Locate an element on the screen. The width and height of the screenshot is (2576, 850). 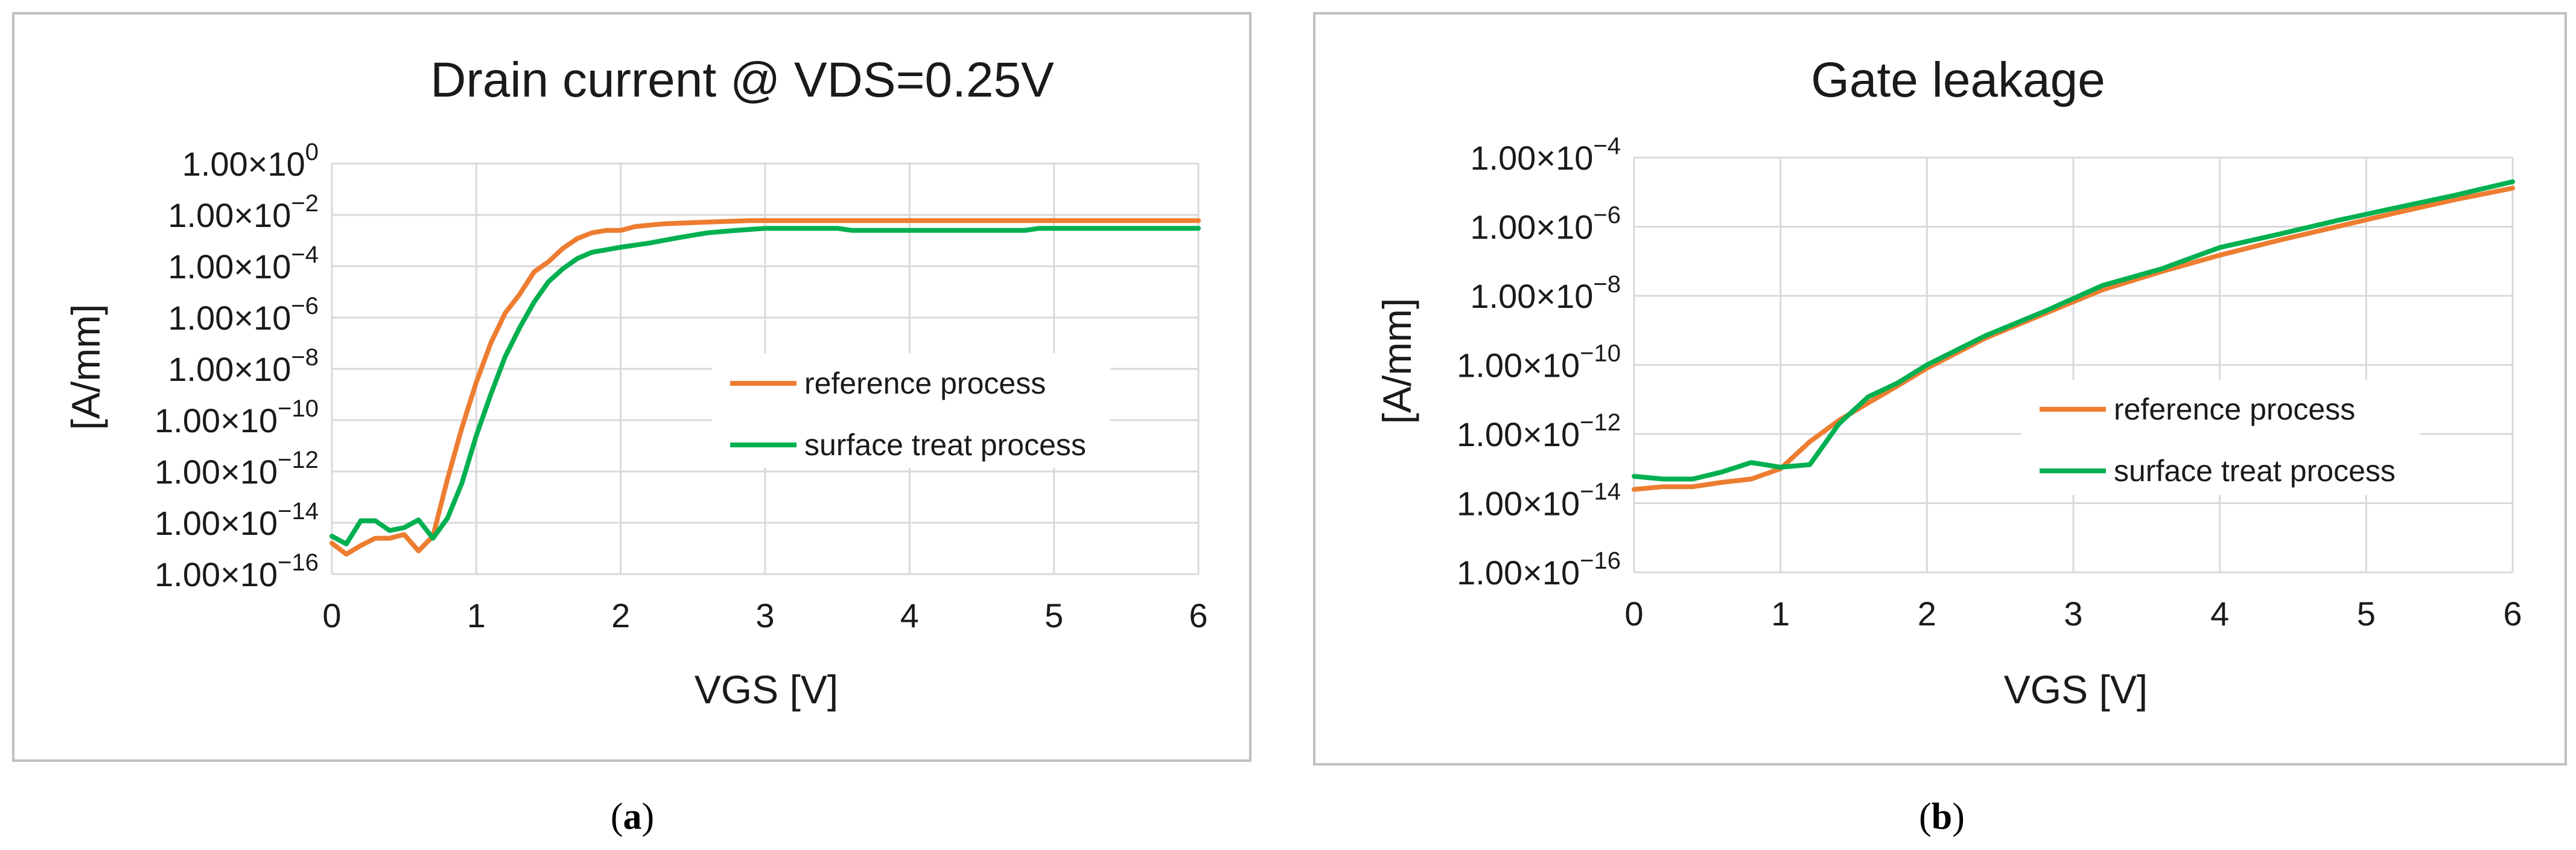
panel-b-legend-label-reference: reference process is located at coordinates (2234, 409).